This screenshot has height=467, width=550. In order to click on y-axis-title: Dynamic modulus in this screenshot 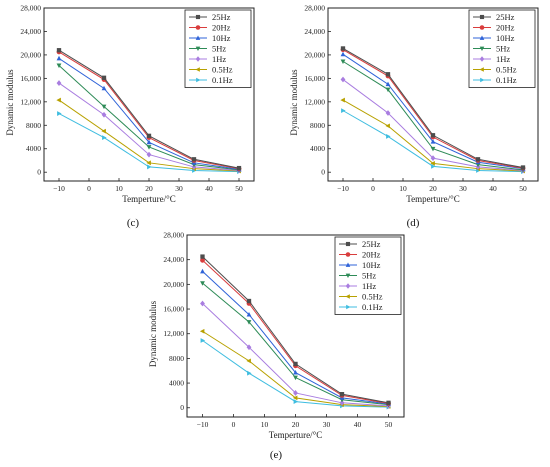, I will do `click(294, 102)`.